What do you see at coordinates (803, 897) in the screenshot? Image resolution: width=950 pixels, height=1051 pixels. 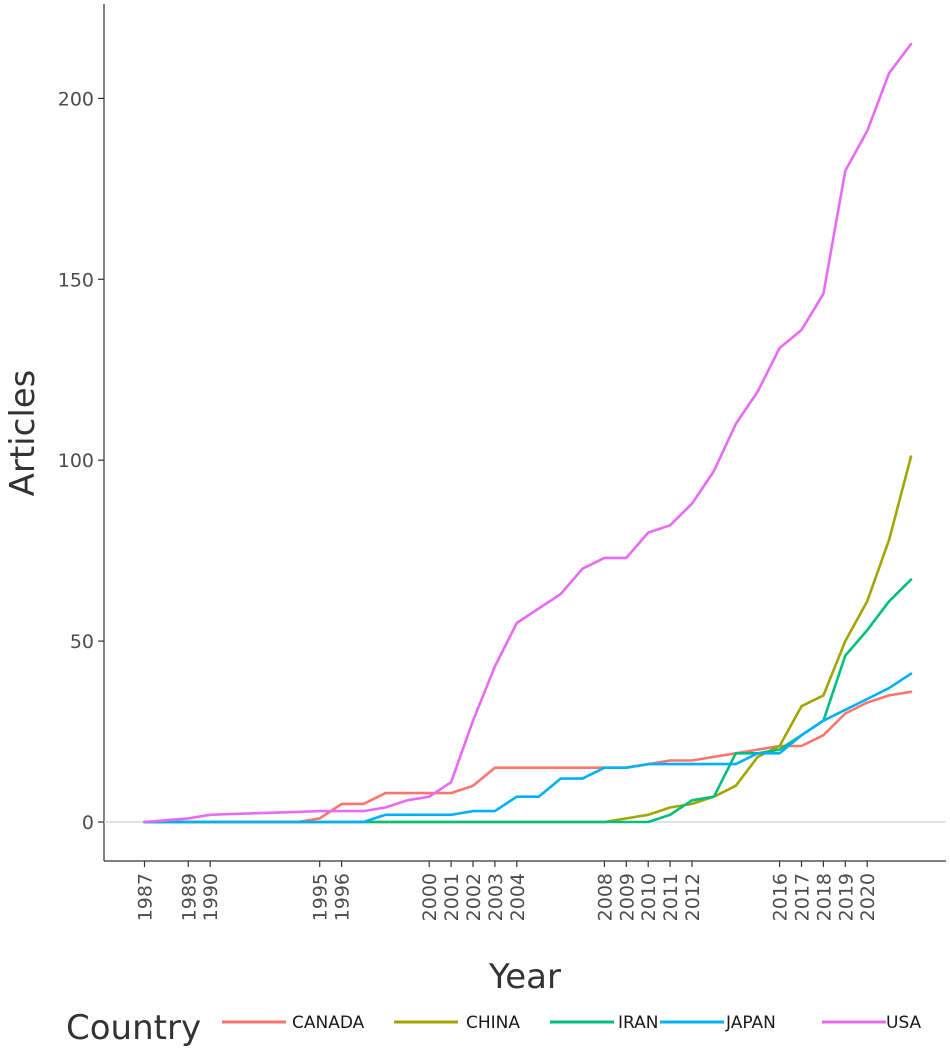 I see `x-tick-label: 2017` at bounding box center [803, 897].